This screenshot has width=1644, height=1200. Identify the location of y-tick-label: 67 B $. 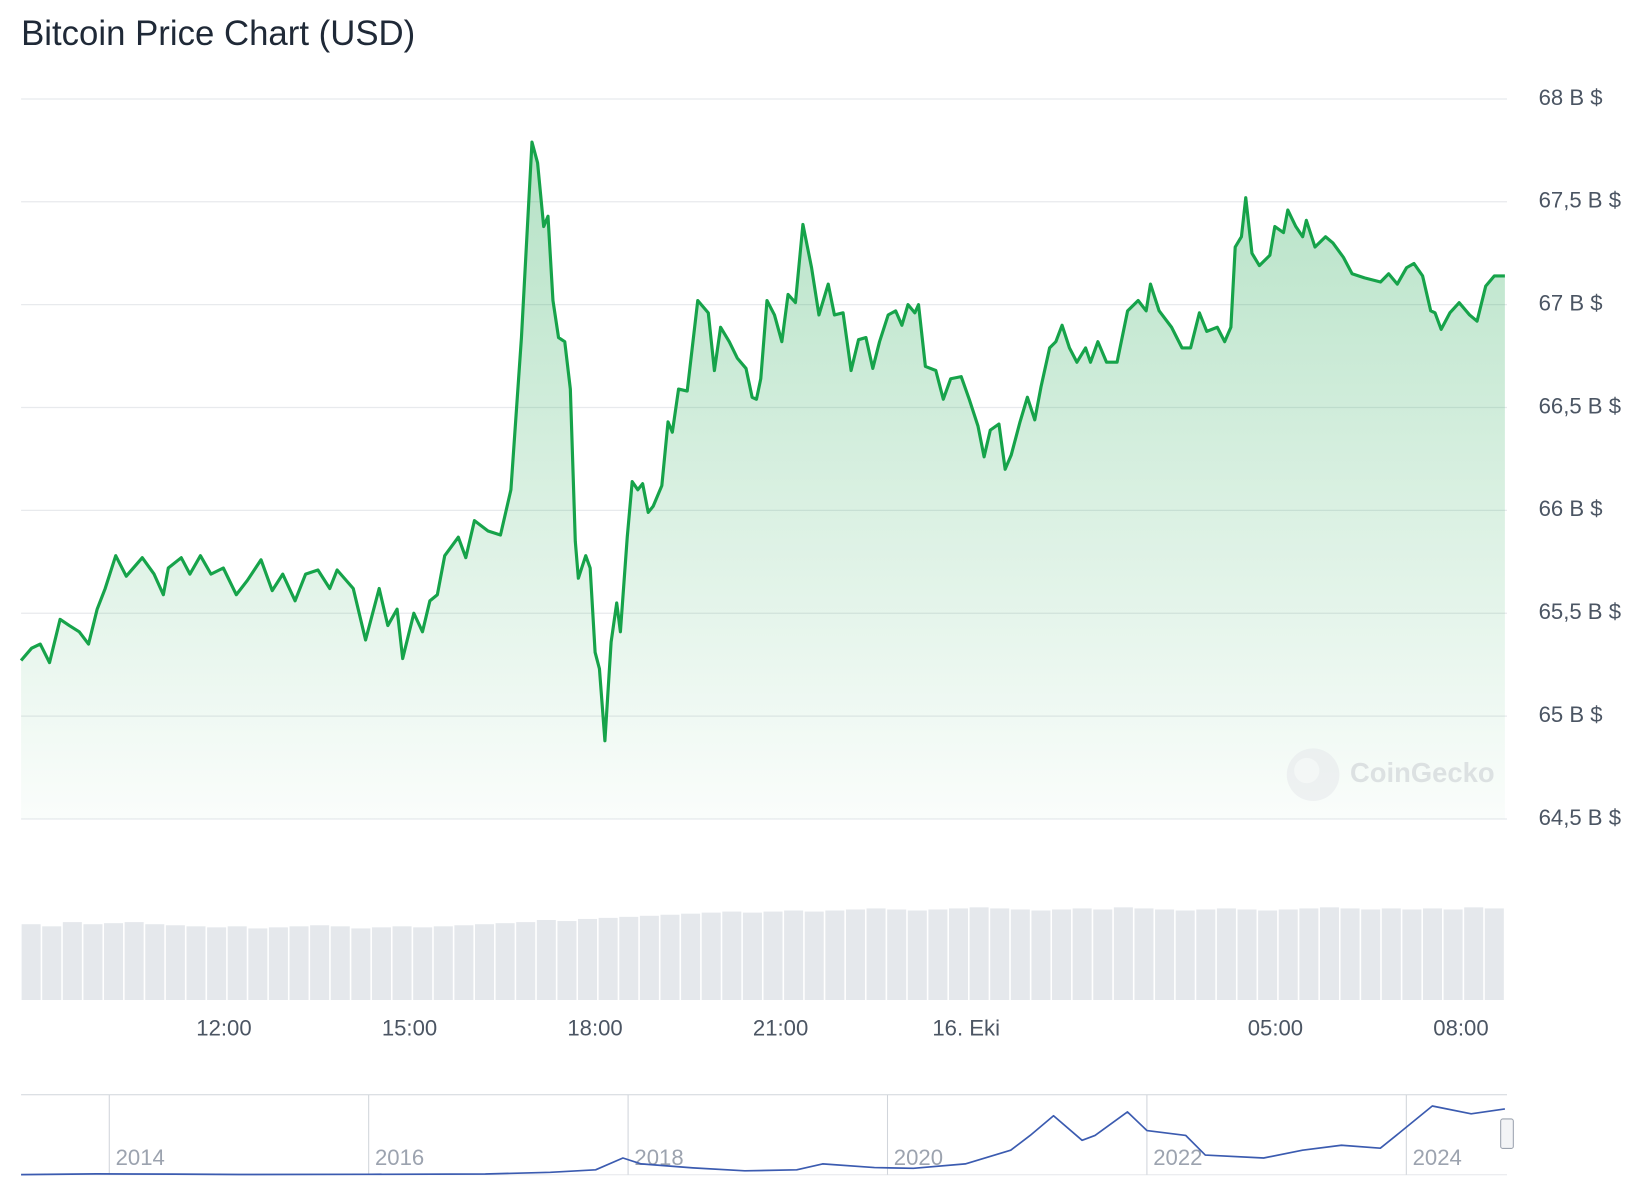
(1571, 303).